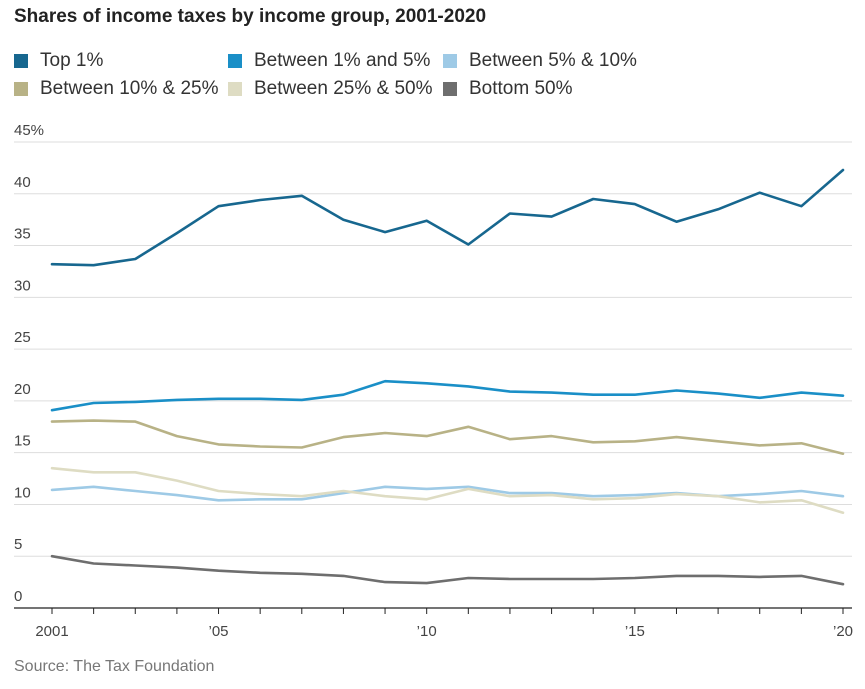 This screenshot has height=689, width=865. What do you see at coordinates (521, 88) in the screenshot?
I see `legend-label: Bottom 50%` at bounding box center [521, 88].